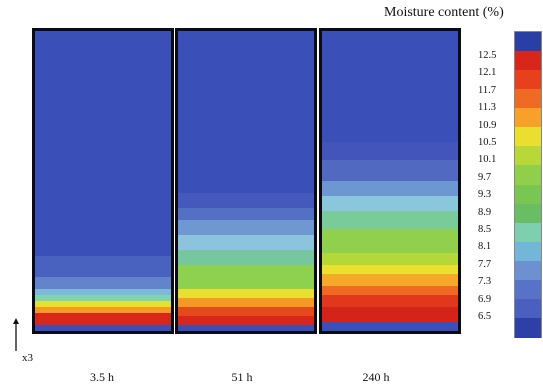 The height and width of the screenshot is (388, 543). Describe the element at coordinates (485, 229) in the screenshot. I see `scale-tick-label: 8.5` at that location.